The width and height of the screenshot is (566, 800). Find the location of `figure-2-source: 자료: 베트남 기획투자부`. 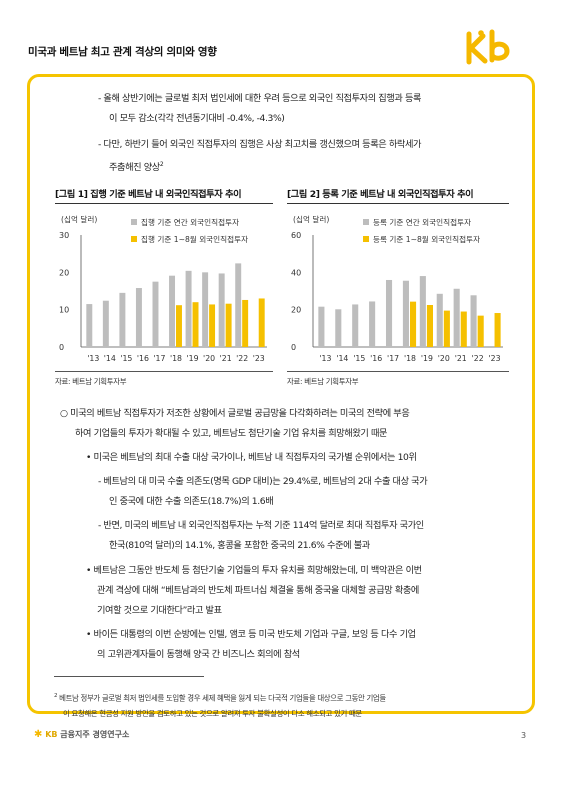

figure-2-source: 자료: 베트남 기획투자부 is located at coordinates (323, 381).